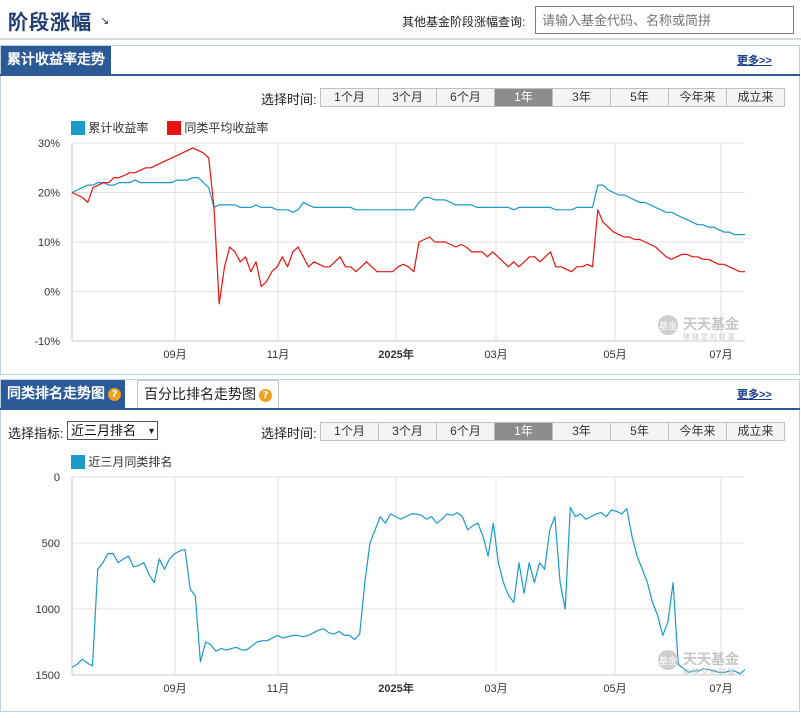  I want to click on percent-rank-tab: 百分比排名走势图?, so click(208, 394).